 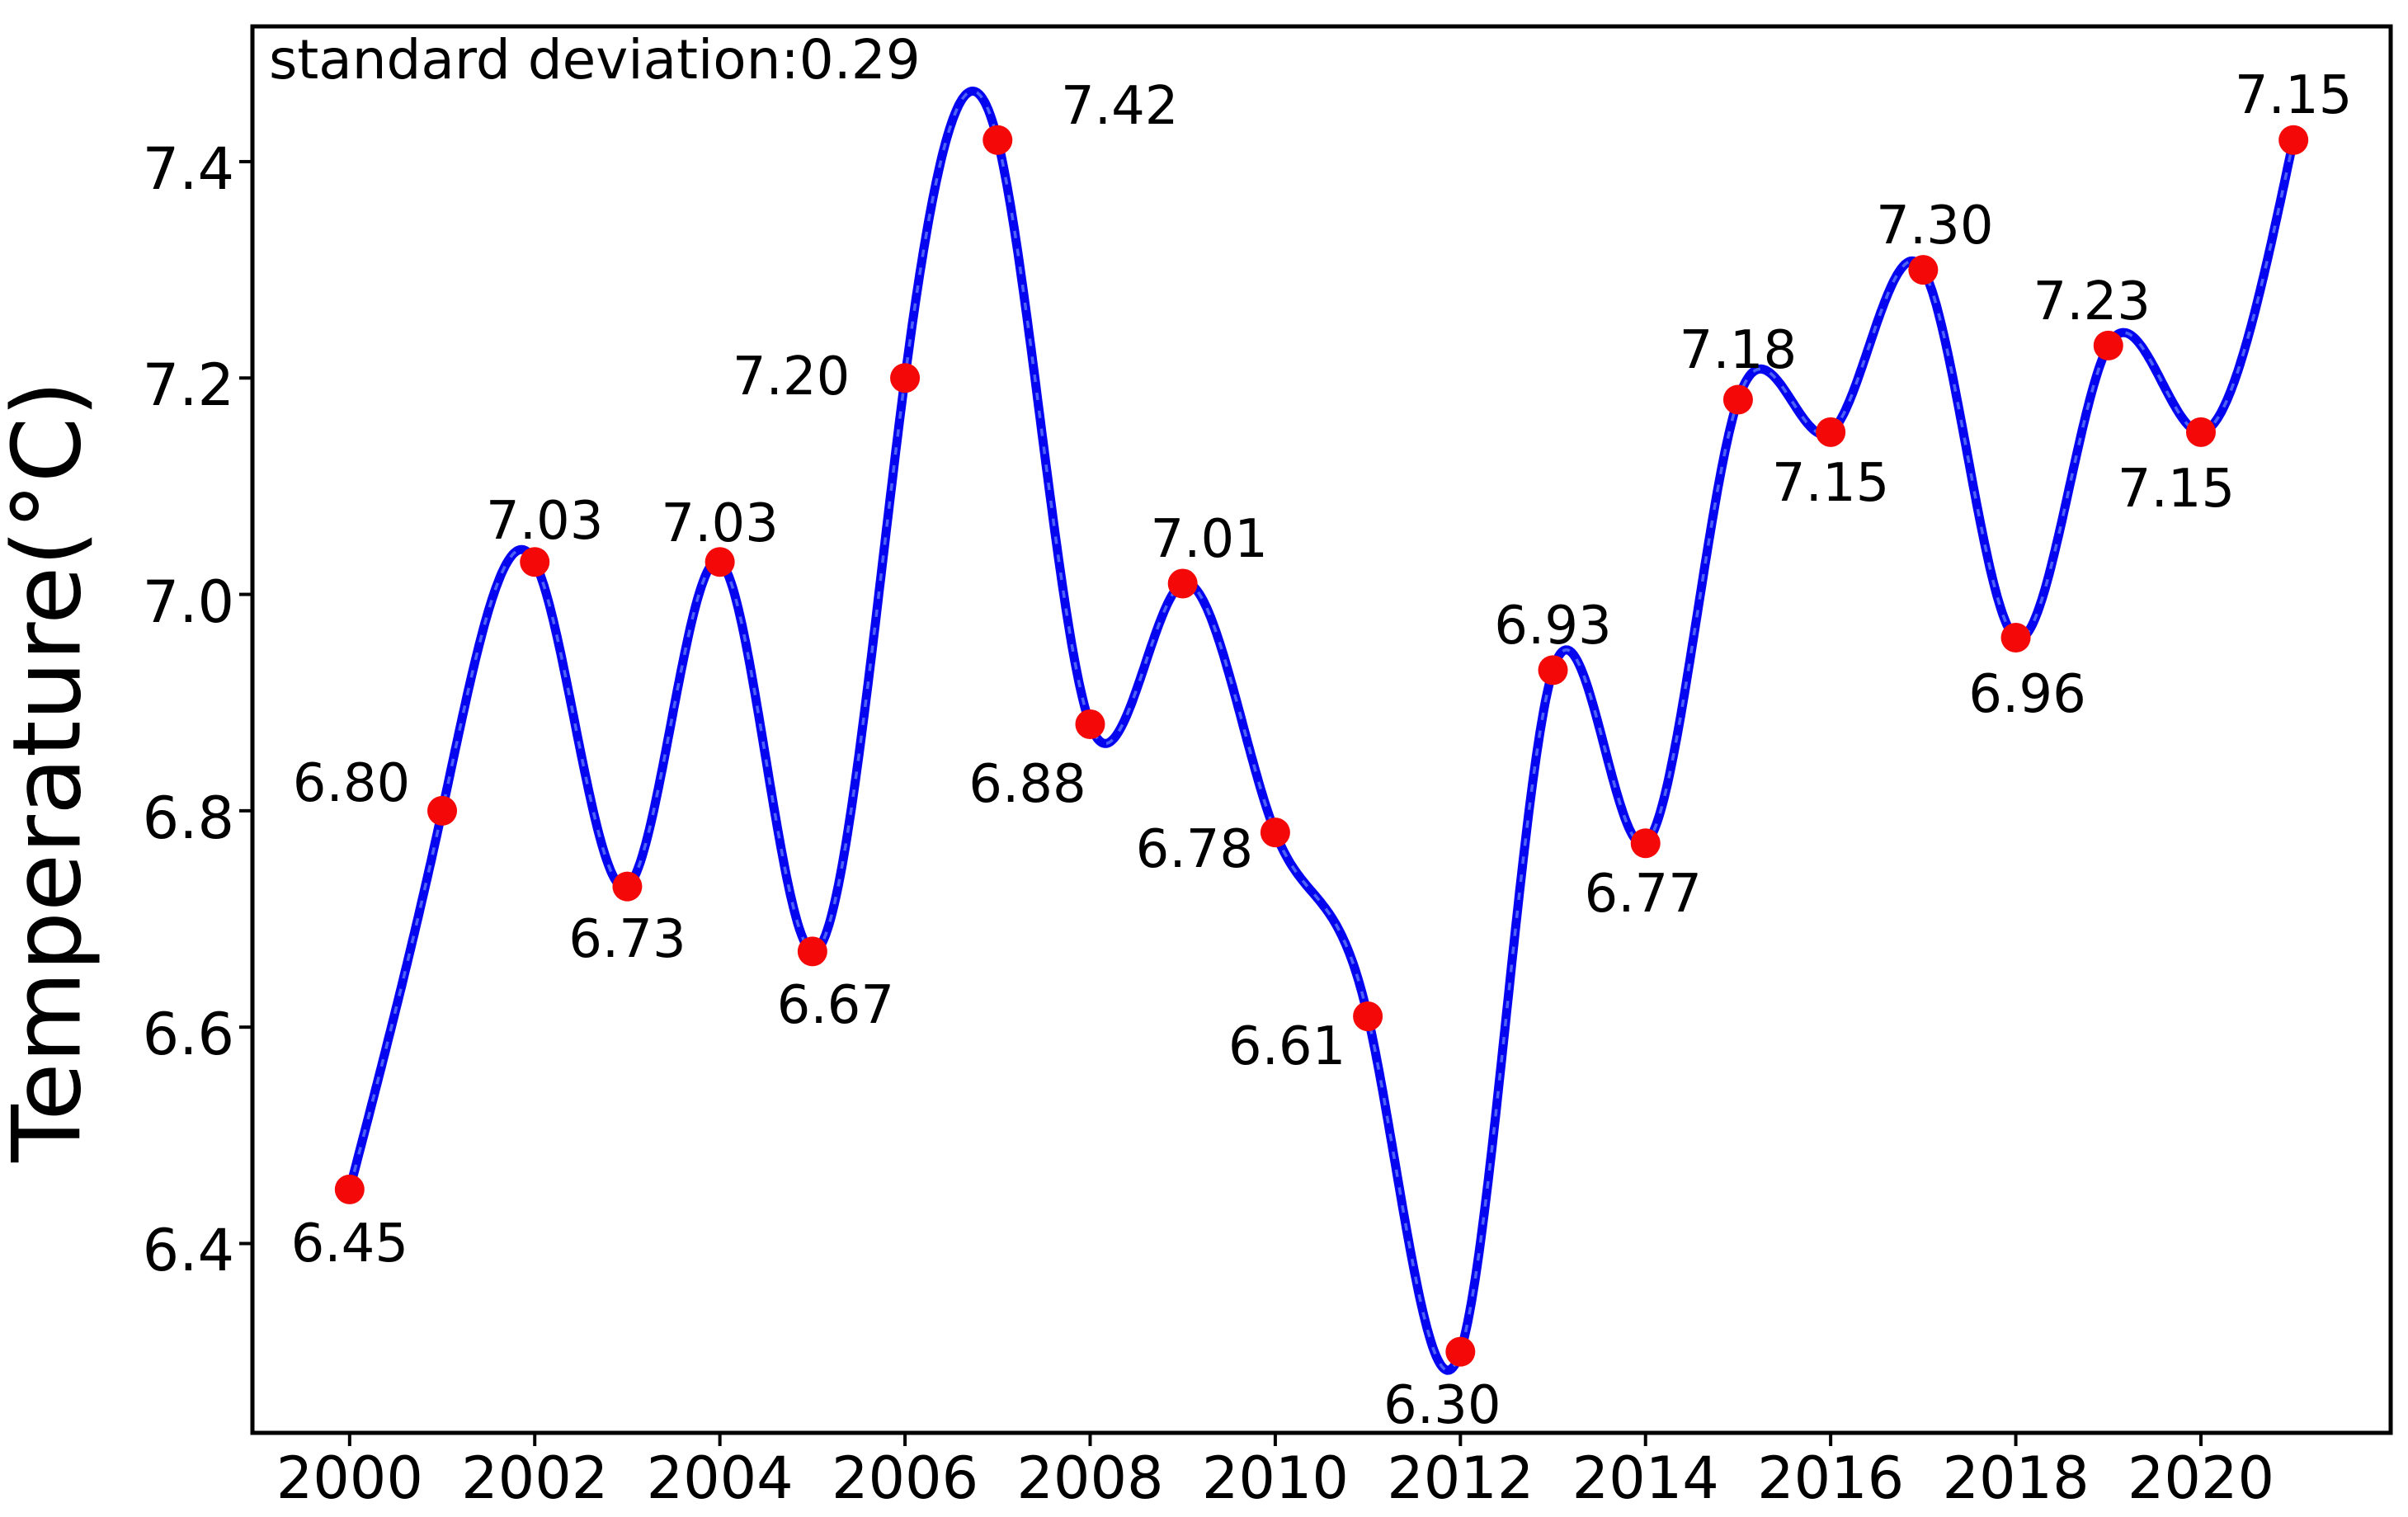 What do you see at coordinates (188, 1035) in the screenshot?
I see `y-tick-label-6.6: 6.6` at bounding box center [188, 1035].